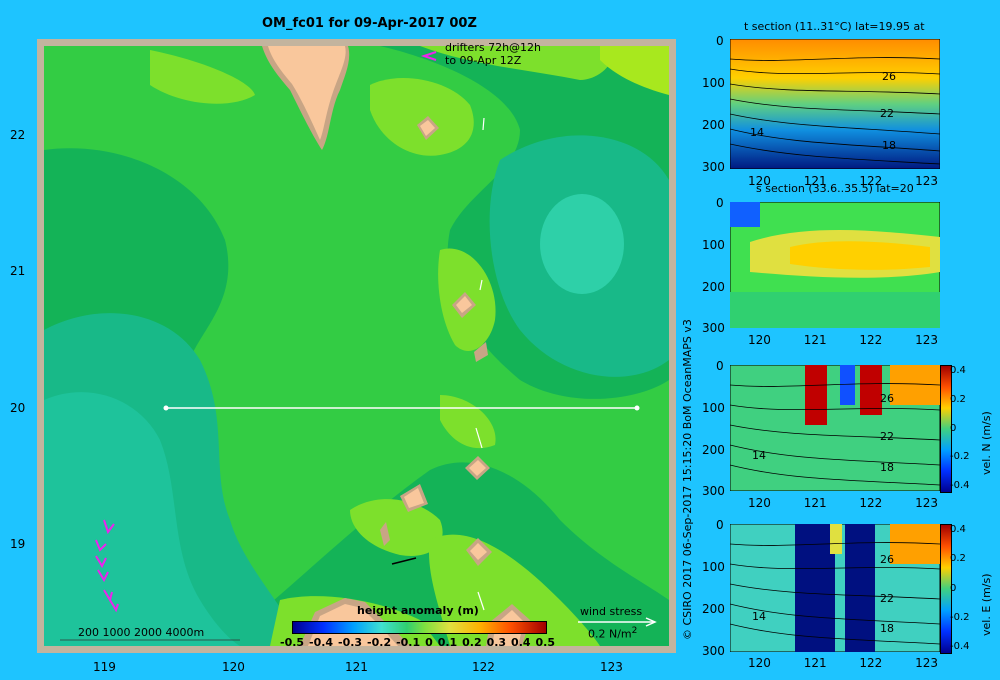  What do you see at coordinates (18, 544) in the screenshot?
I see `y-tick-19: 19` at bounding box center [18, 544].